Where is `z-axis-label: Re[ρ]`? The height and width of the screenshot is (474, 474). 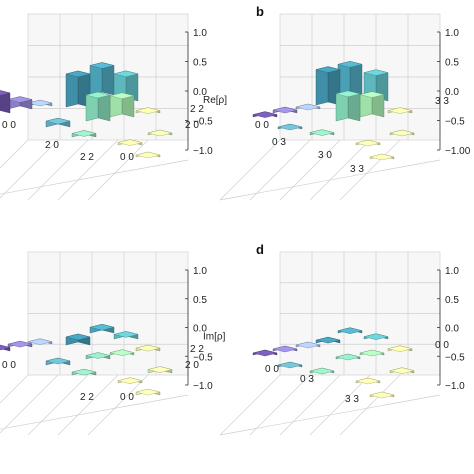 z-axis-label: Re[ρ] is located at coordinates (215, 100).